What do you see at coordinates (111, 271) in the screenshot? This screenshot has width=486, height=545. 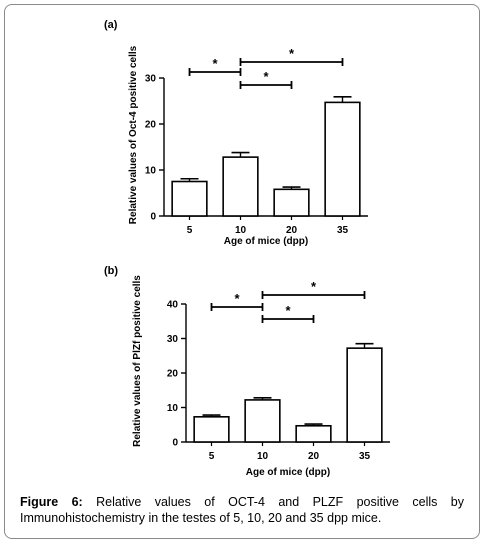 I see `panel-label: (b)` at bounding box center [111, 271].